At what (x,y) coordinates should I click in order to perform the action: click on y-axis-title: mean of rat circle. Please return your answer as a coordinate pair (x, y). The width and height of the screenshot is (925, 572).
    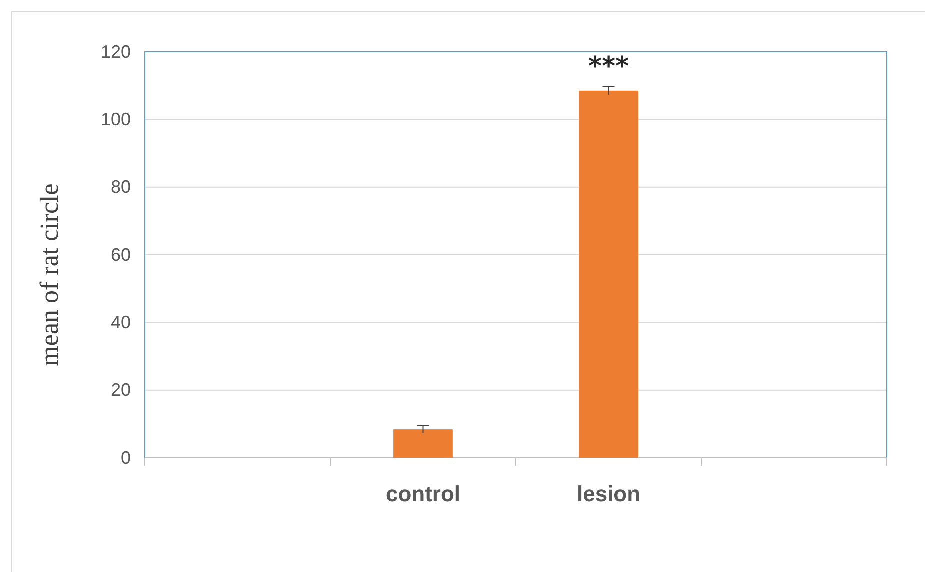
    Looking at the image, I should click on (49, 275).